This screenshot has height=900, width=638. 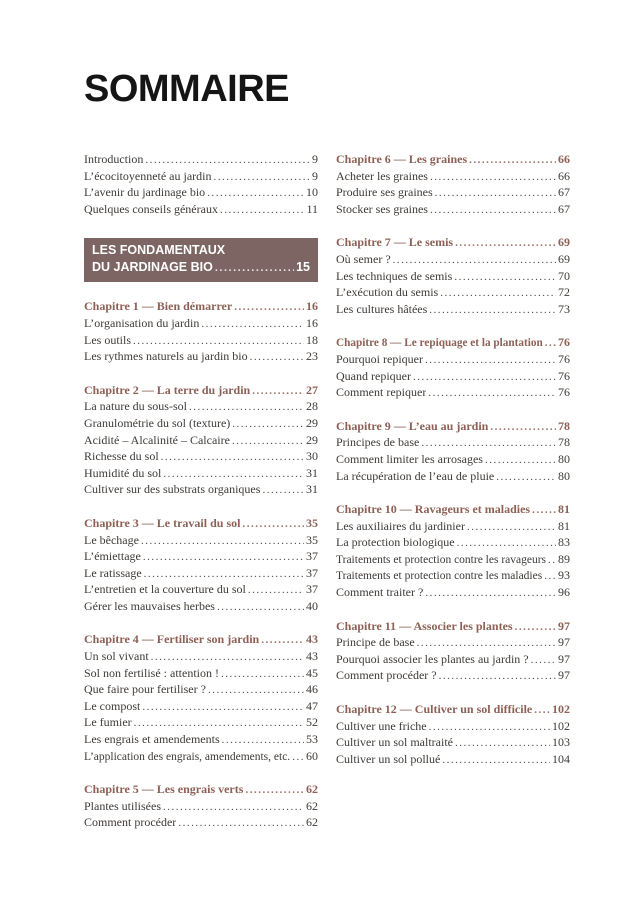 I want to click on toc-entry-label: Cultiver sur des substrats organiques, so click(x=172, y=489).